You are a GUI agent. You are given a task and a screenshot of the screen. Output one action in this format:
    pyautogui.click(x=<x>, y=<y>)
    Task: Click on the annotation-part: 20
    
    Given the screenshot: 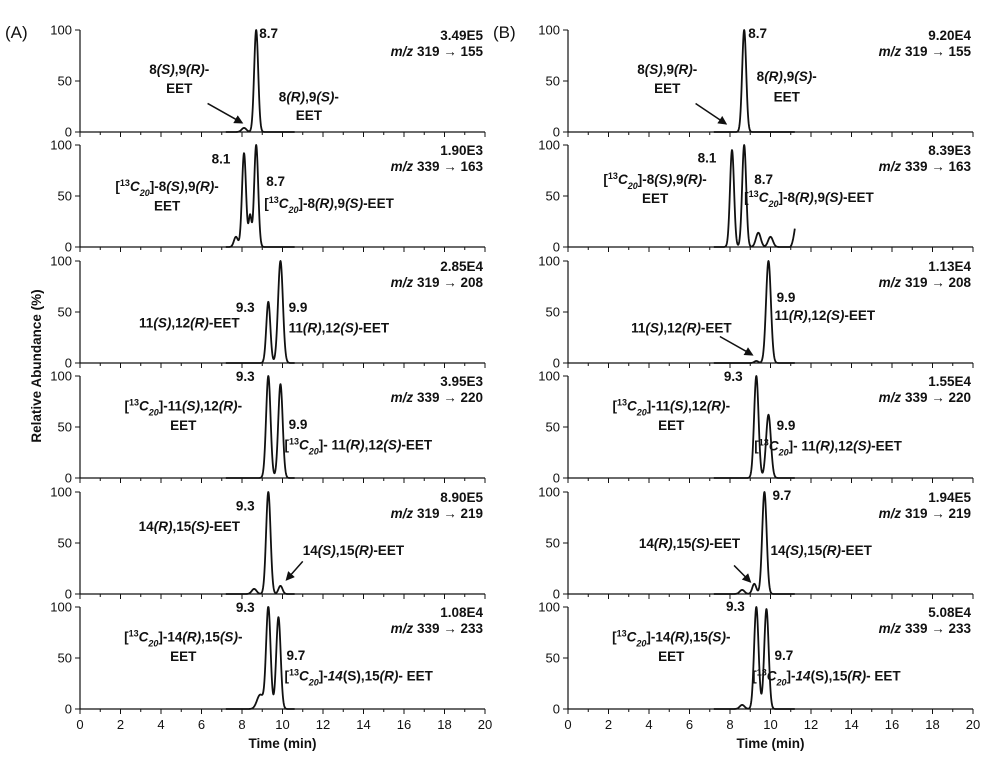 What is the action you would take?
    pyautogui.click(x=144, y=193)
    